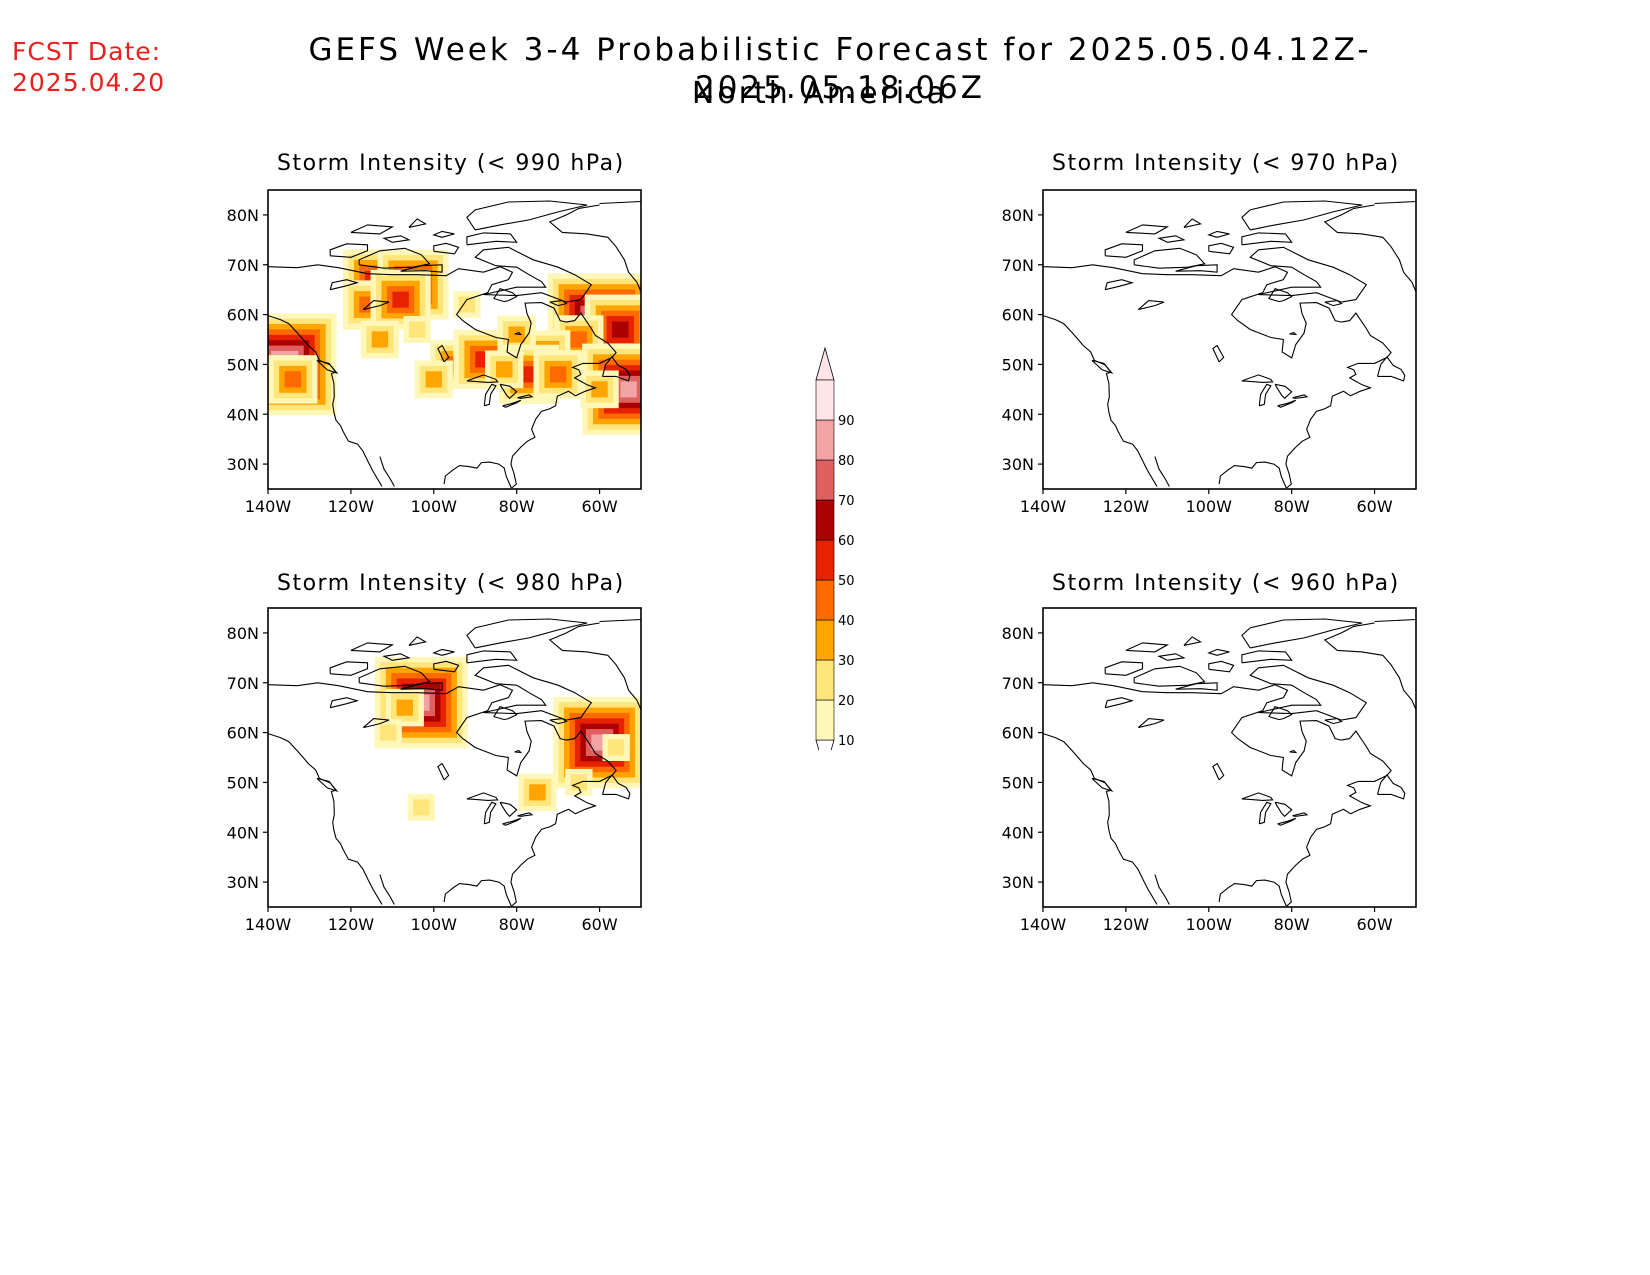 The height and width of the screenshot is (1275, 1650). What do you see at coordinates (451, 583) in the screenshot?
I see `panel-title-980: Storm Intensity (< 980 hPa)` at bounding box center [451, 583].